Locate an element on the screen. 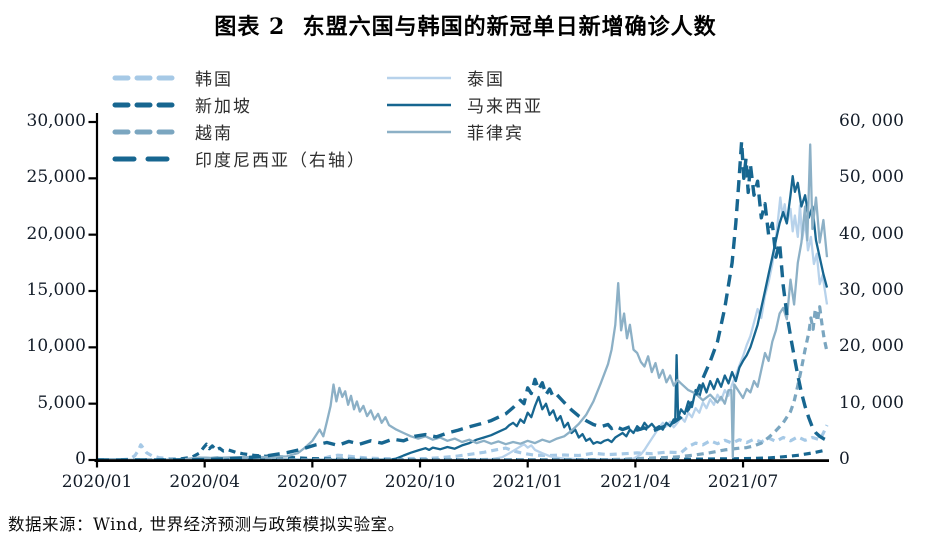  x-axis-tick-label: 2020/04 is located at coordinates (204, 482).